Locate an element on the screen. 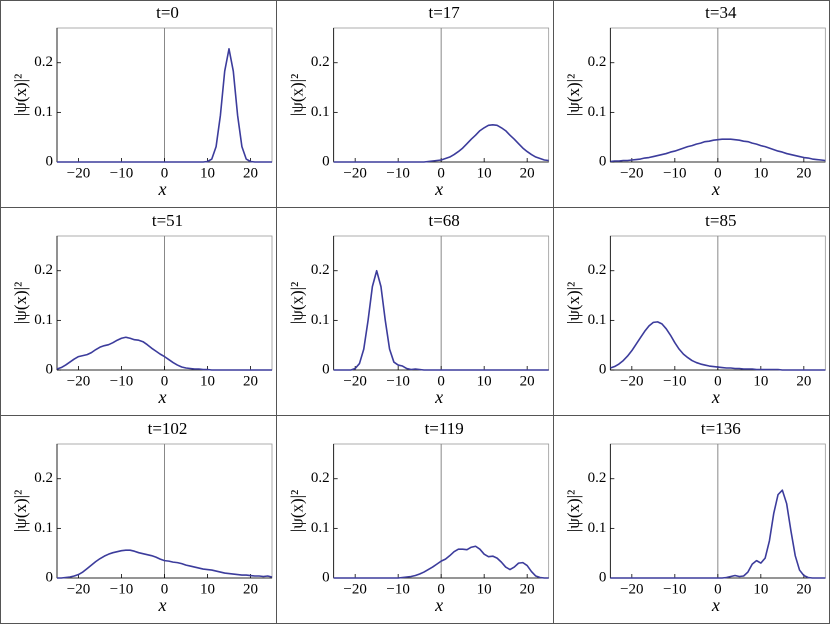  chart-title: t=119 is located at coordinates (444, 428).